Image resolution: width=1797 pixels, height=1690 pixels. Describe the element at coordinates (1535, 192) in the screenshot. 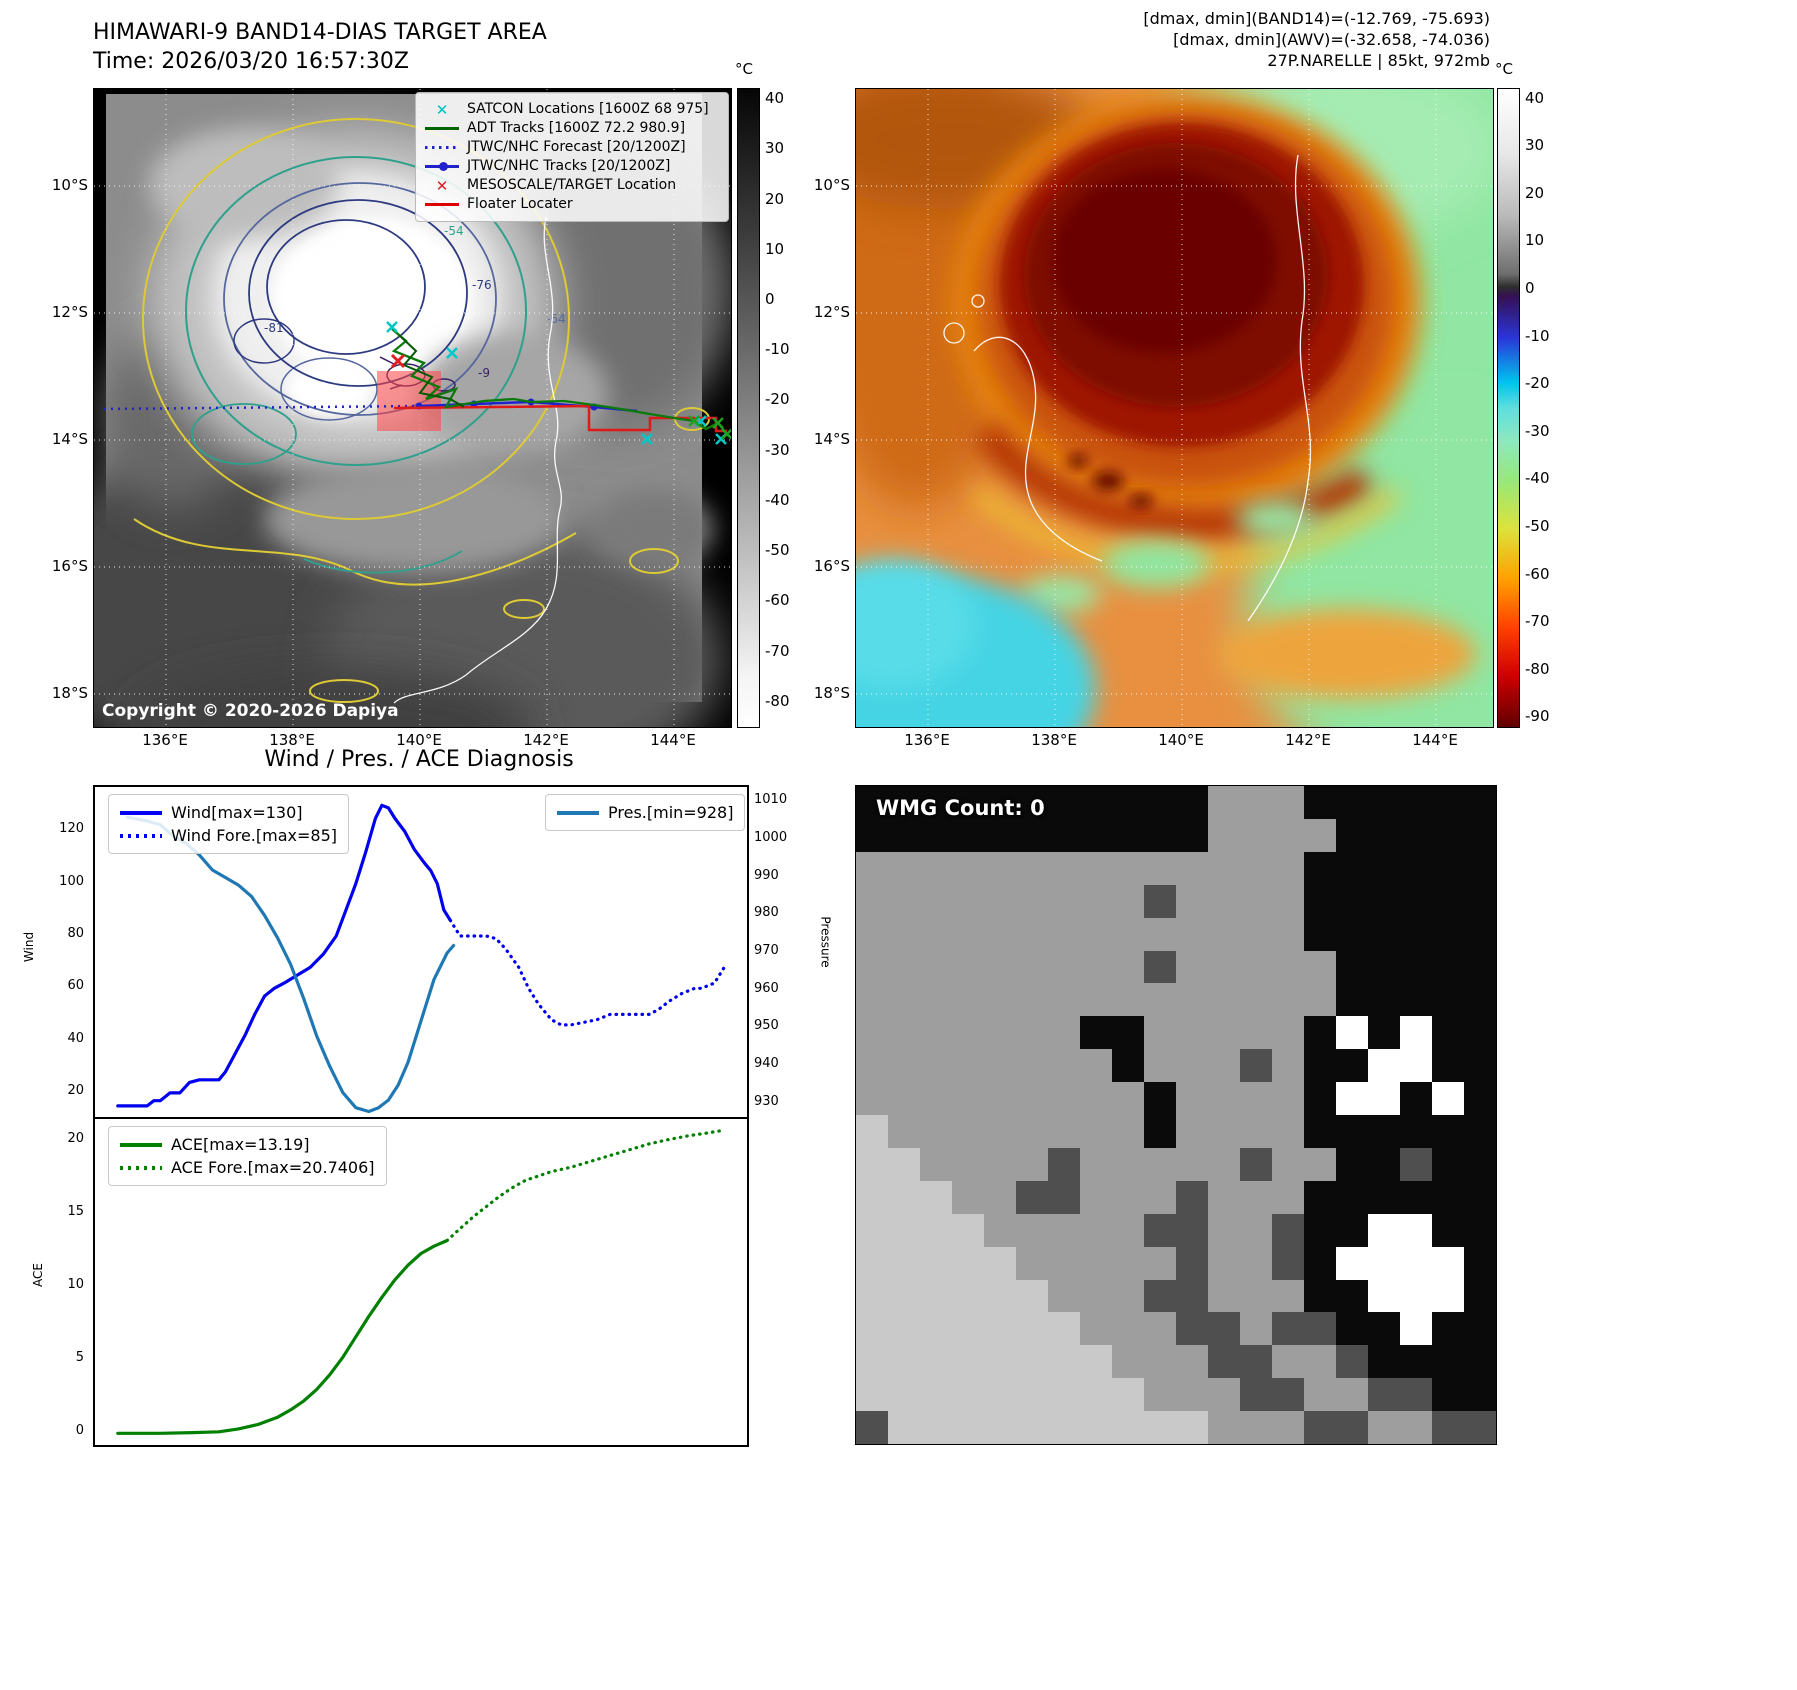

I see `colorbar-tick-label: 20` at that location.